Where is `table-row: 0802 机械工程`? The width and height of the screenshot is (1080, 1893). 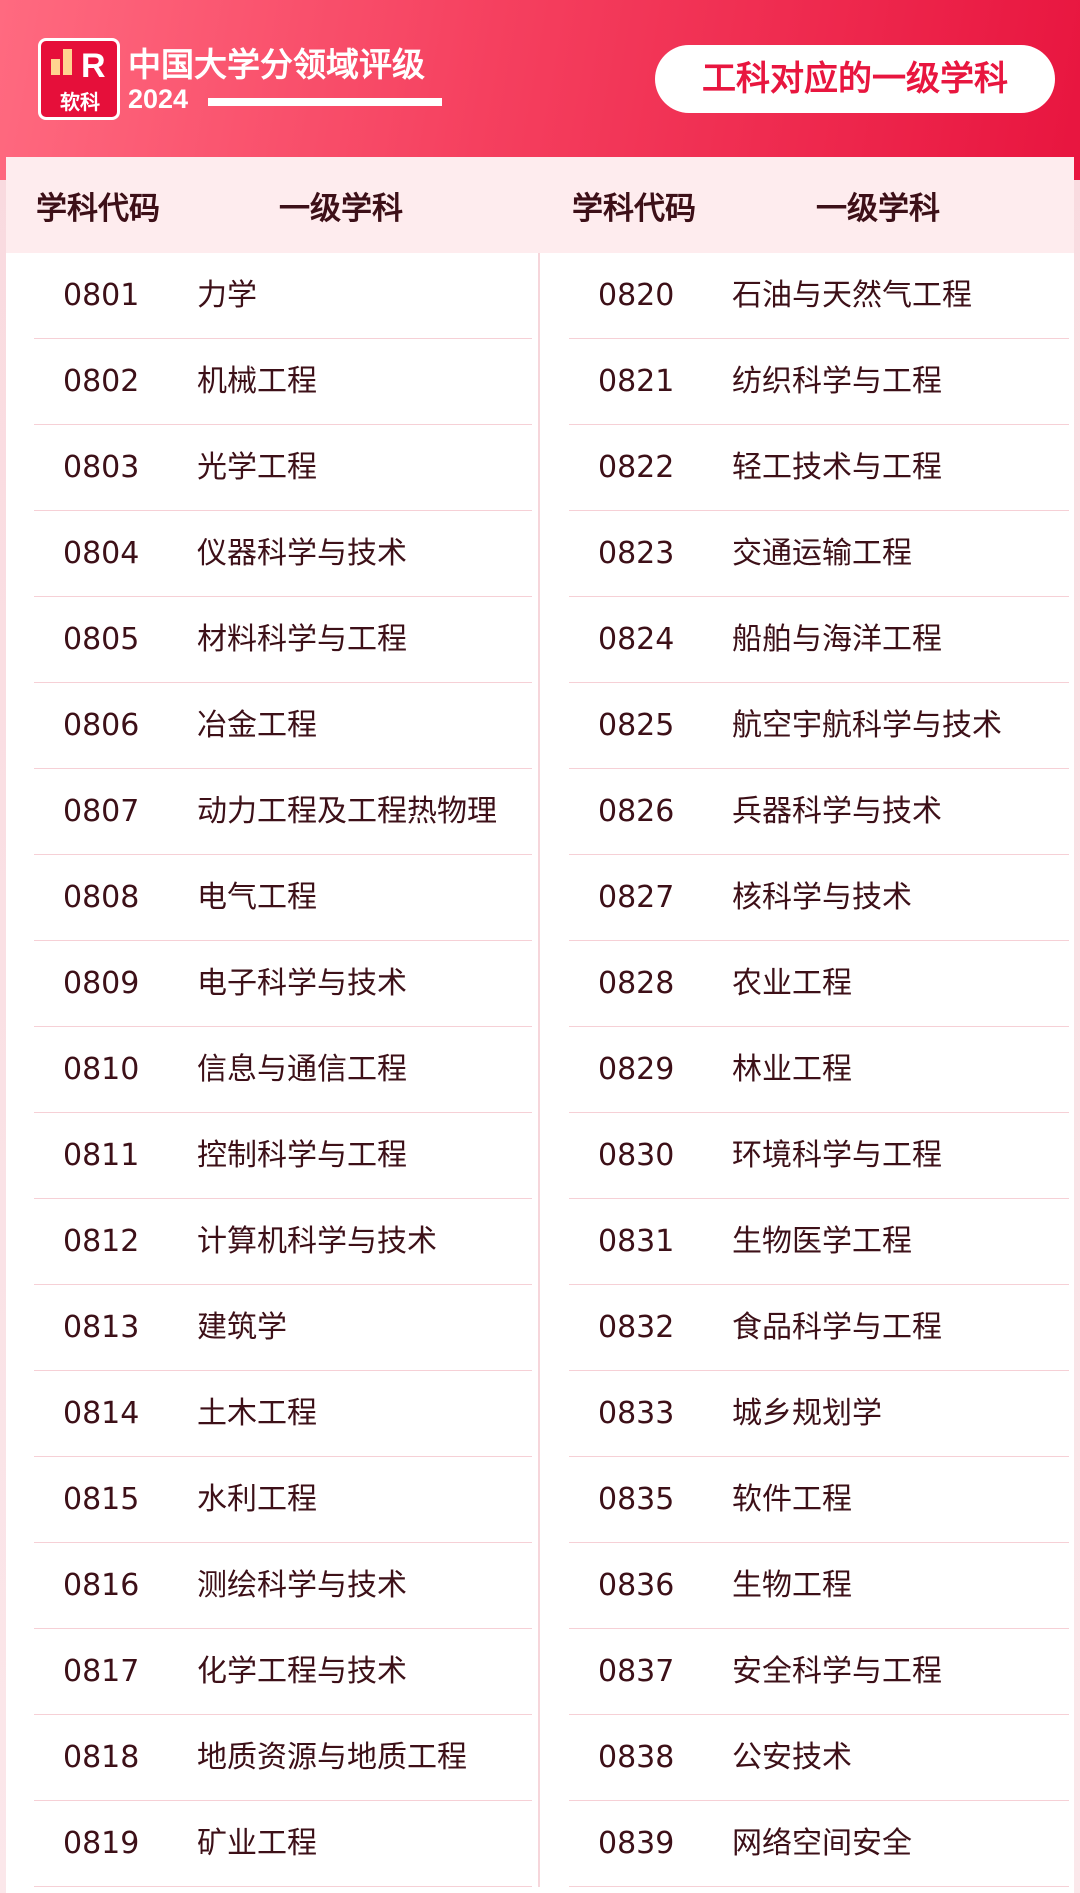 table-row: 0802 机械工程 is located at coordinates (272, 382).